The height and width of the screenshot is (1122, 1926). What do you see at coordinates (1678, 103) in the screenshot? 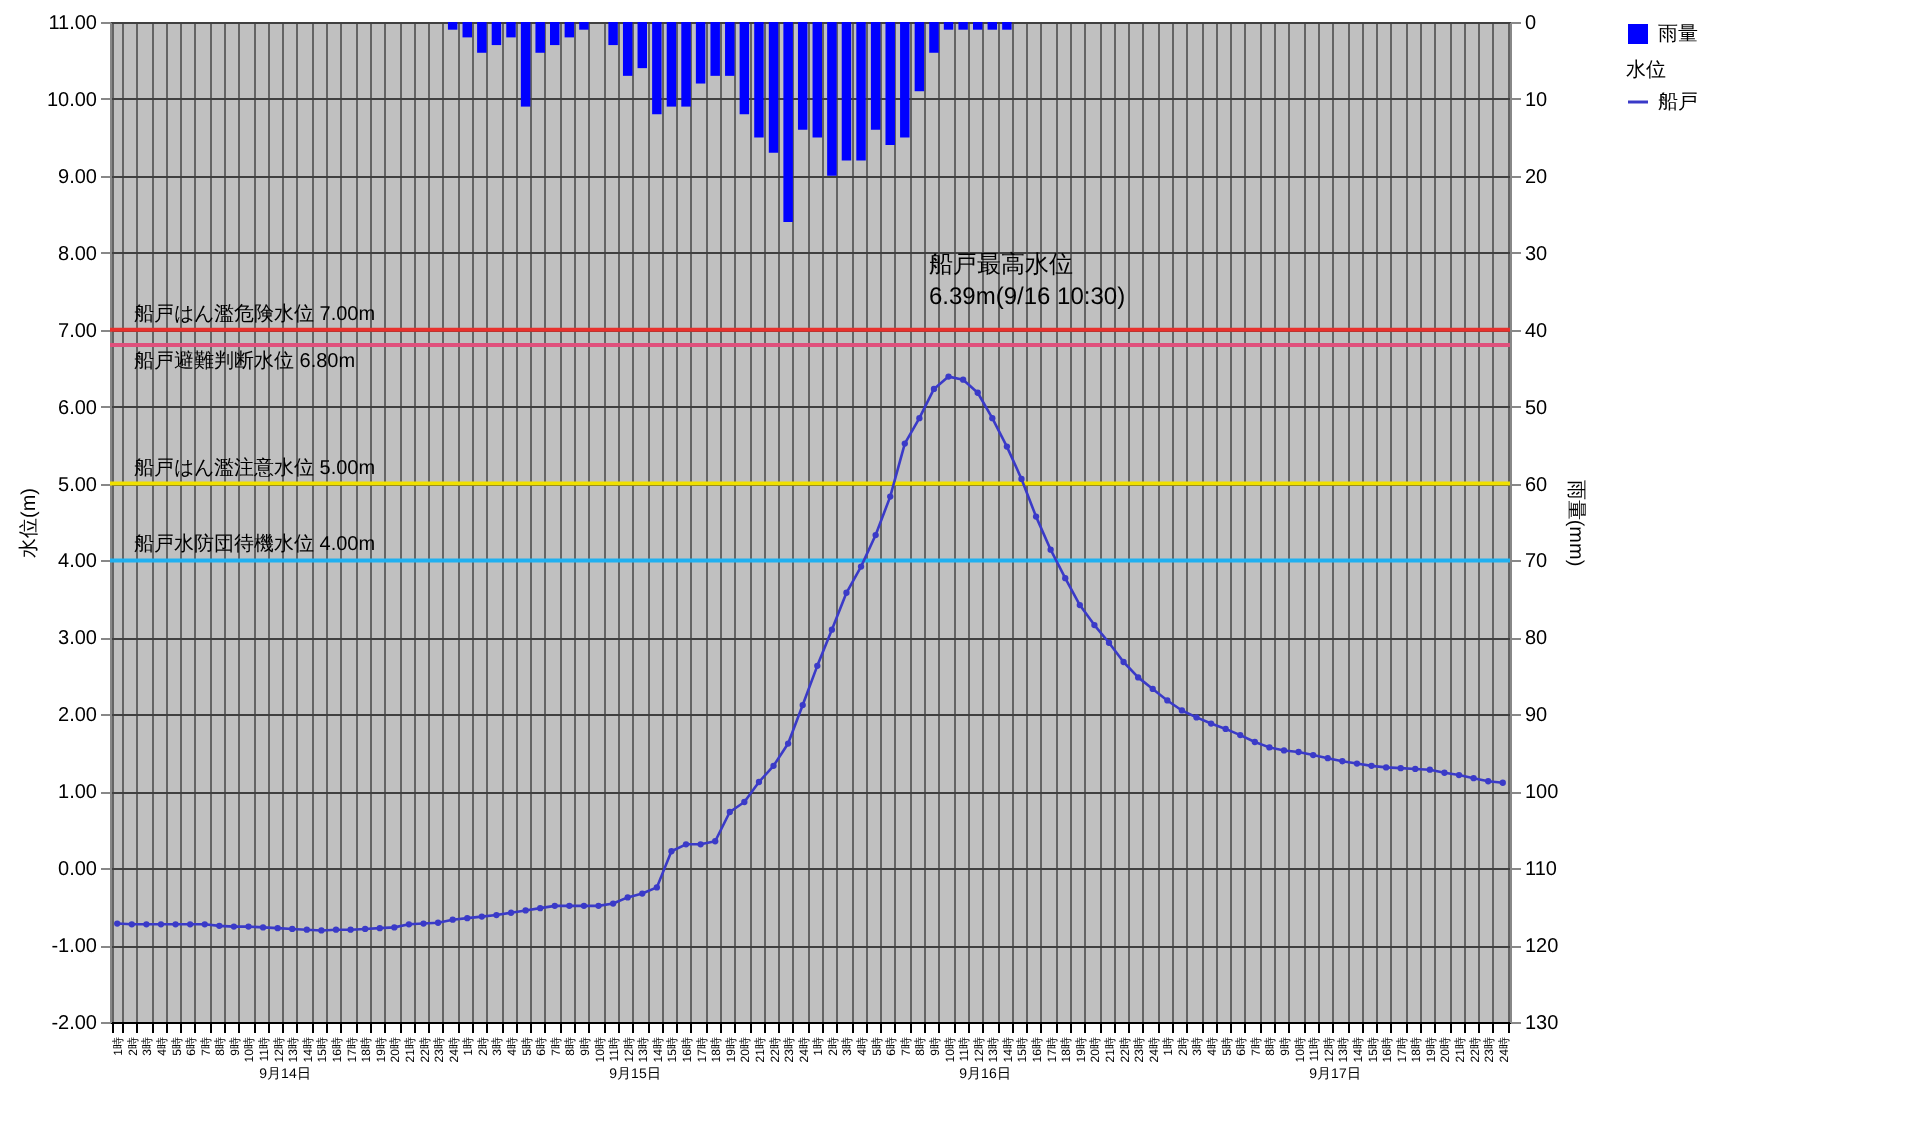
I see `legend-label: 船戸` at bounding box center [1678, 103].